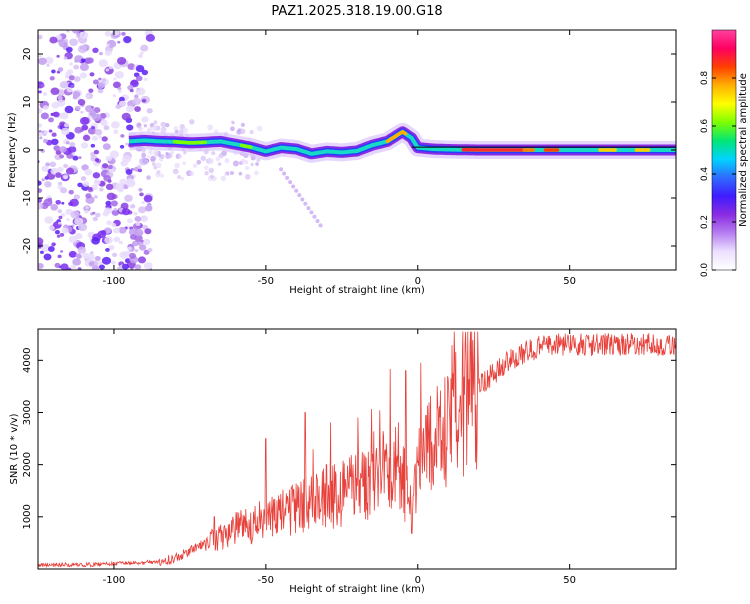  I want to click on colorbar-gradient, so click(724, 150).